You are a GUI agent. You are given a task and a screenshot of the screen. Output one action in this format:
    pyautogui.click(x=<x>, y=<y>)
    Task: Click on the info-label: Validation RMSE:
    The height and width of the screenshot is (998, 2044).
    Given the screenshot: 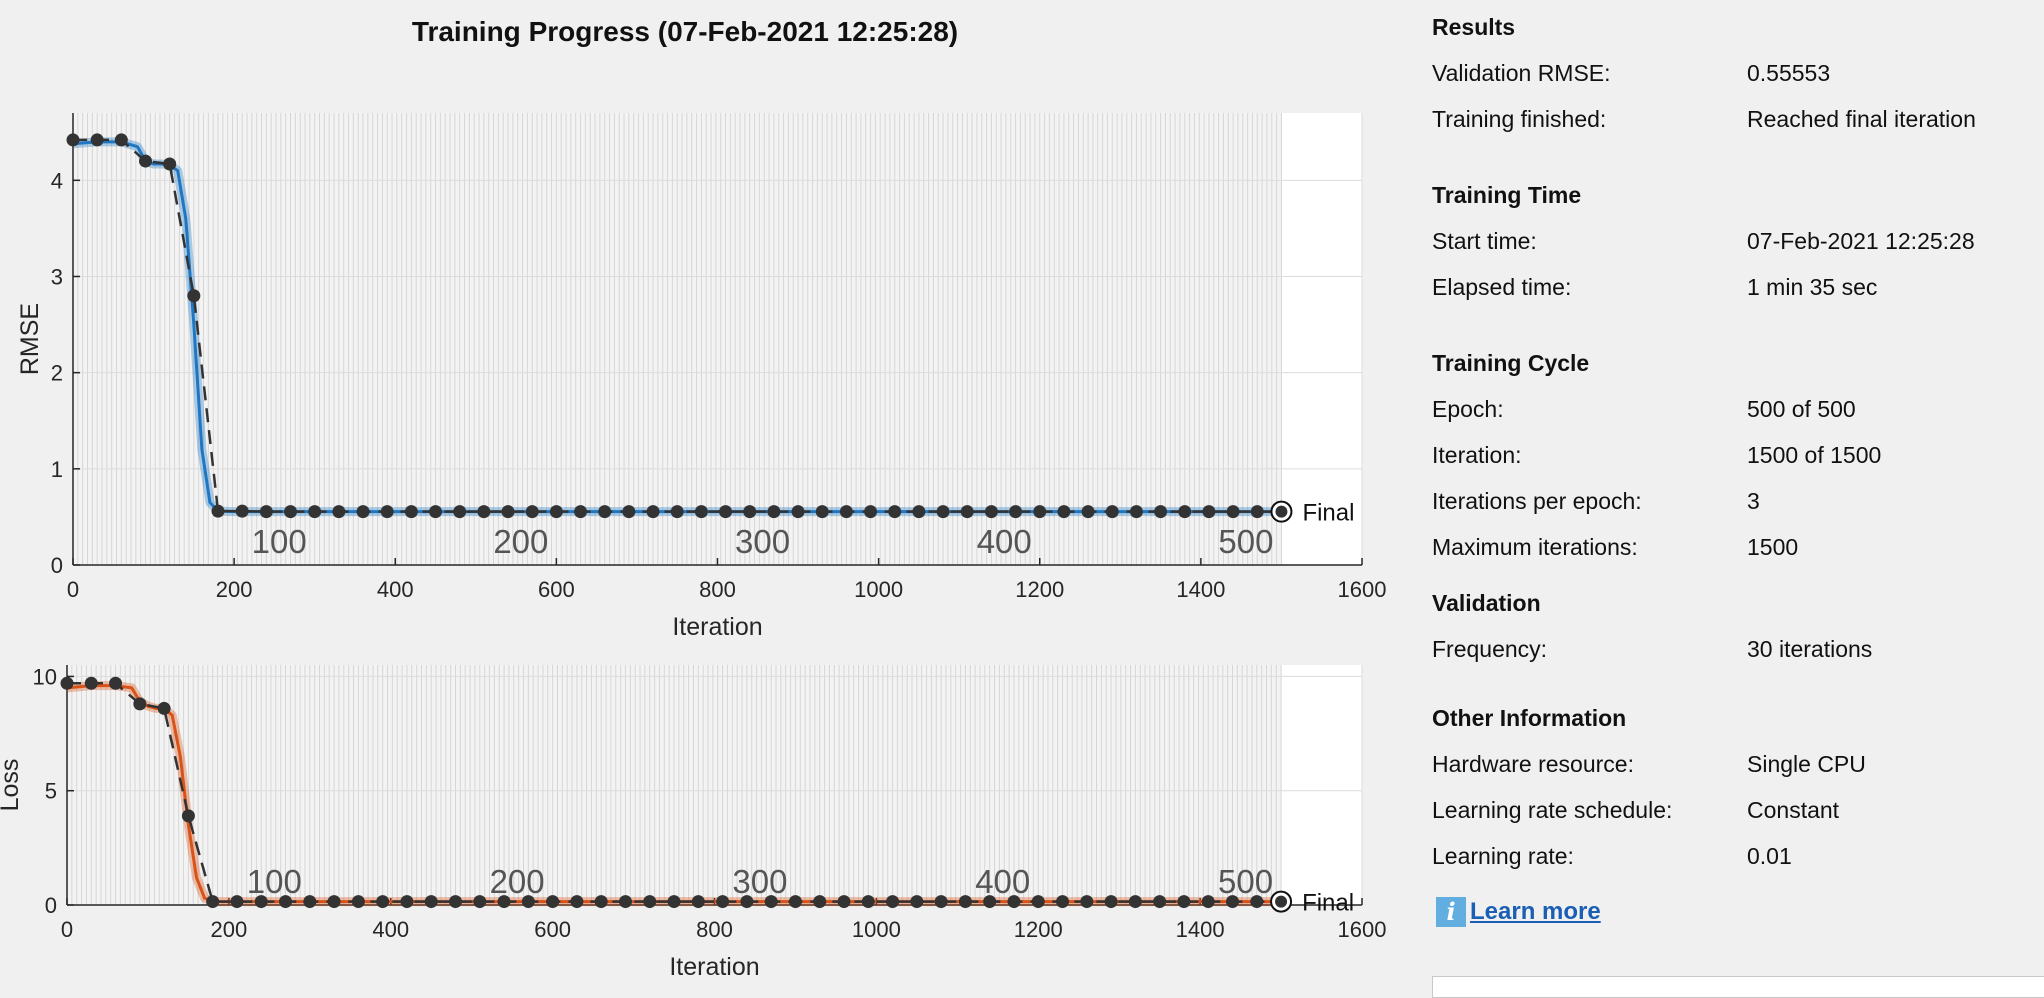 What is the action you would take?
    pyautogui.click(x=1521, y=73)
    